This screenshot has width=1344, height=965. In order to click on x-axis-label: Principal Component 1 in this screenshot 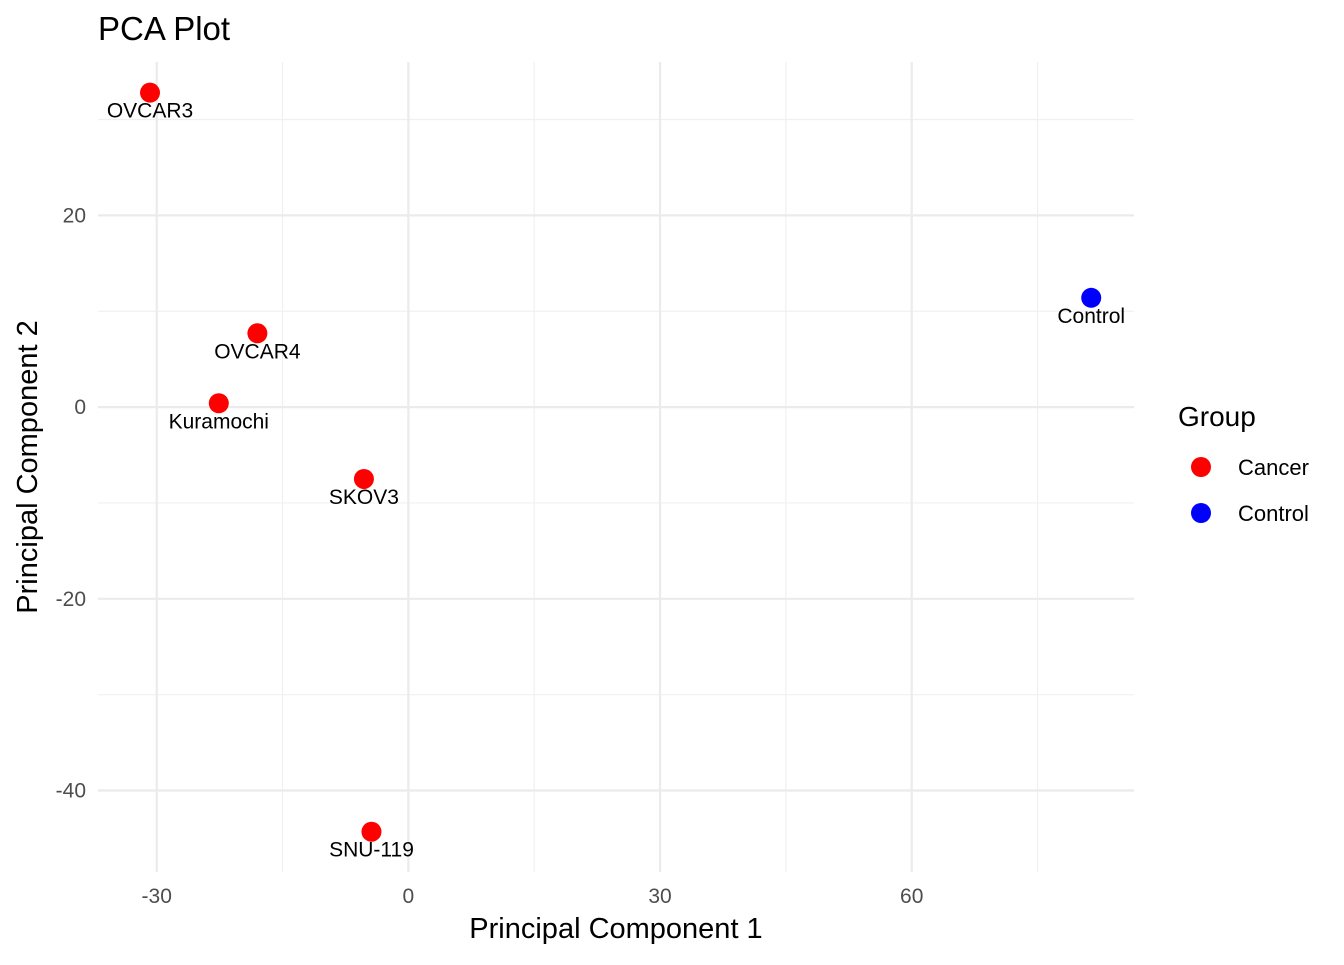, I will do `click(615, 929)`.